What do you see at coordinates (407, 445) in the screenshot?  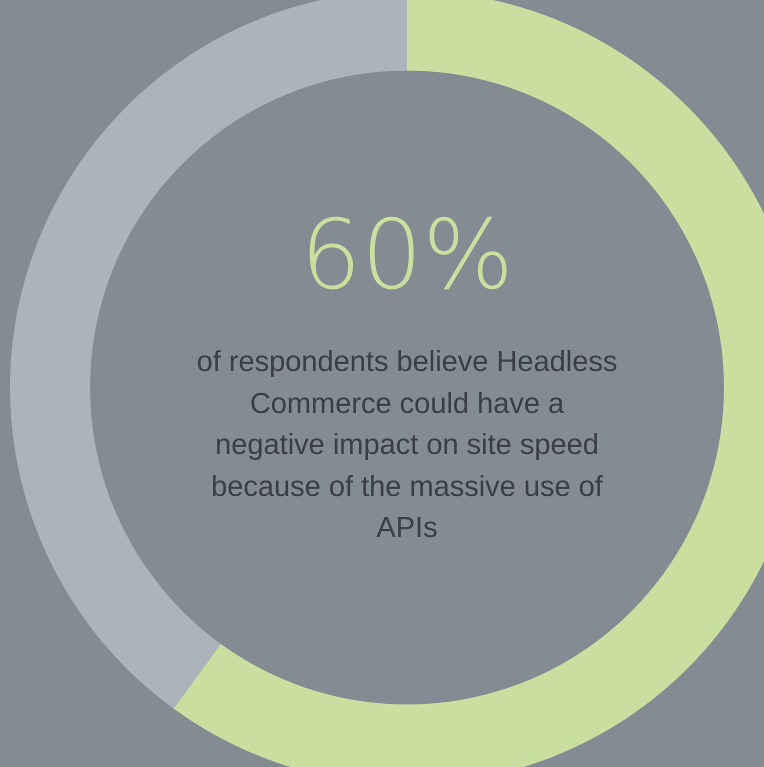 I see `text: of respondents believe Headless Commerce could have a negative impact on site speed because of the massive use of APIs` at bounding box center [407, 445].